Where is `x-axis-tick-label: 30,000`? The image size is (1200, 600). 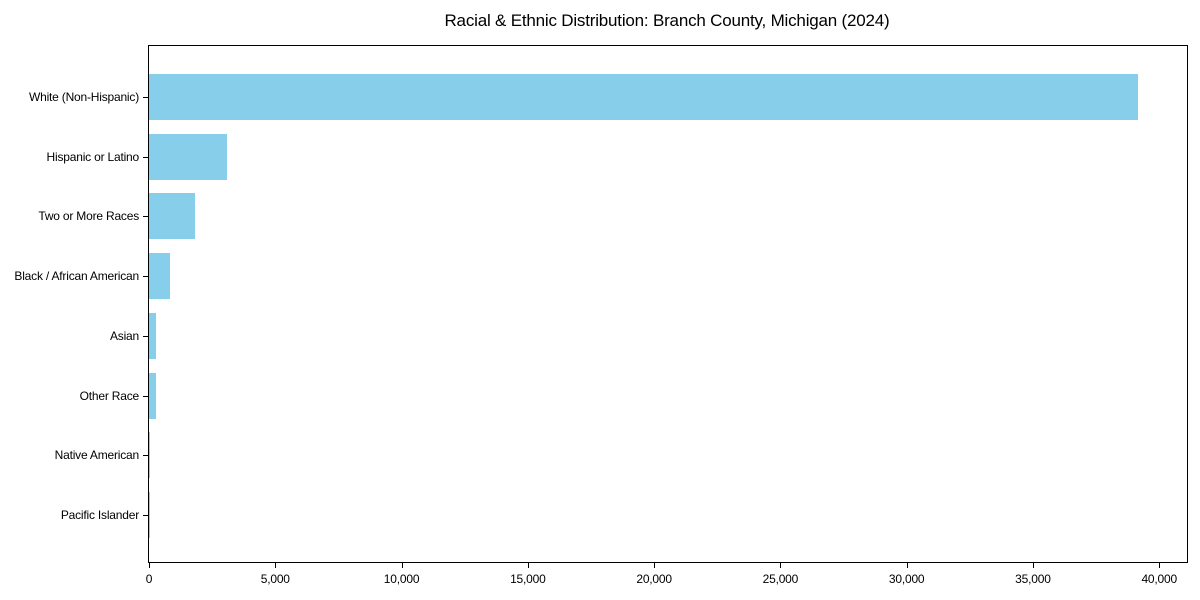
x-axis-tick-label: 30,000 is located at coordinates (906, 579).